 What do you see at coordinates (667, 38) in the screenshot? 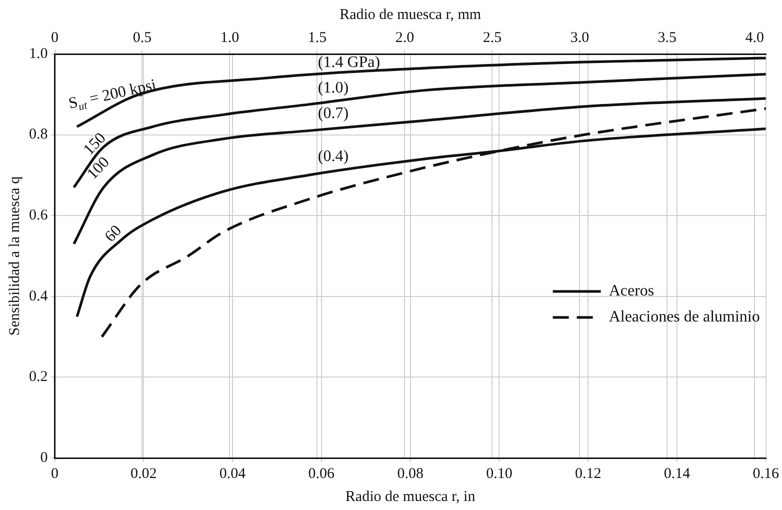
I see `x2-tick-label: 3.5` at bounding box center [667, 38].